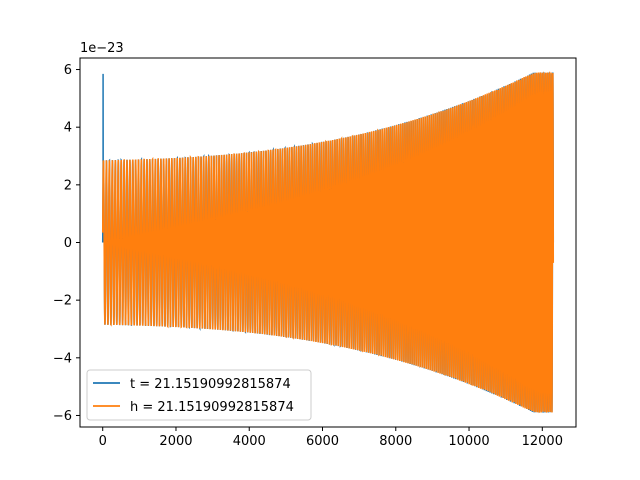  Describe the element at coordinates (175, 441) in the screenshot. I see `x-tick-label: 2000` at that location.